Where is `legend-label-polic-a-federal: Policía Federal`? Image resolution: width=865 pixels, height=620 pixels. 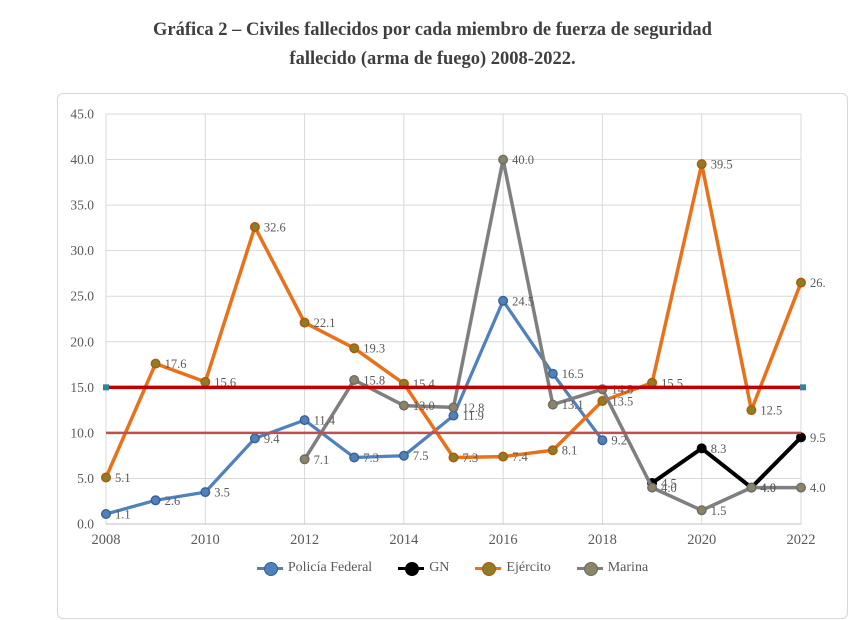 legend-label-polic-a-federal: Policía Federal is located at coordinates (330, 567).